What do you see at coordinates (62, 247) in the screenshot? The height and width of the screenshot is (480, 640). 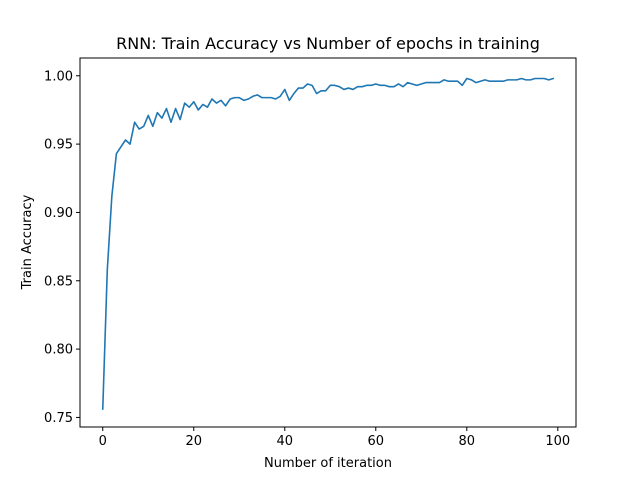 I see `y-axis: 0.75 0.80 0.85 0.90 0.95 1.00` at bounding box center [62, 247].